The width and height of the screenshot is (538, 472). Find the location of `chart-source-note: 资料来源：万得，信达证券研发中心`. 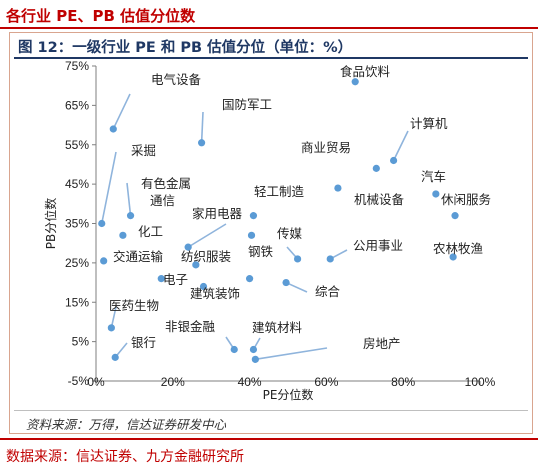

chart-source-note: 资料来源：万得，信达证券研发中心 is located at coordinates (126, 424).